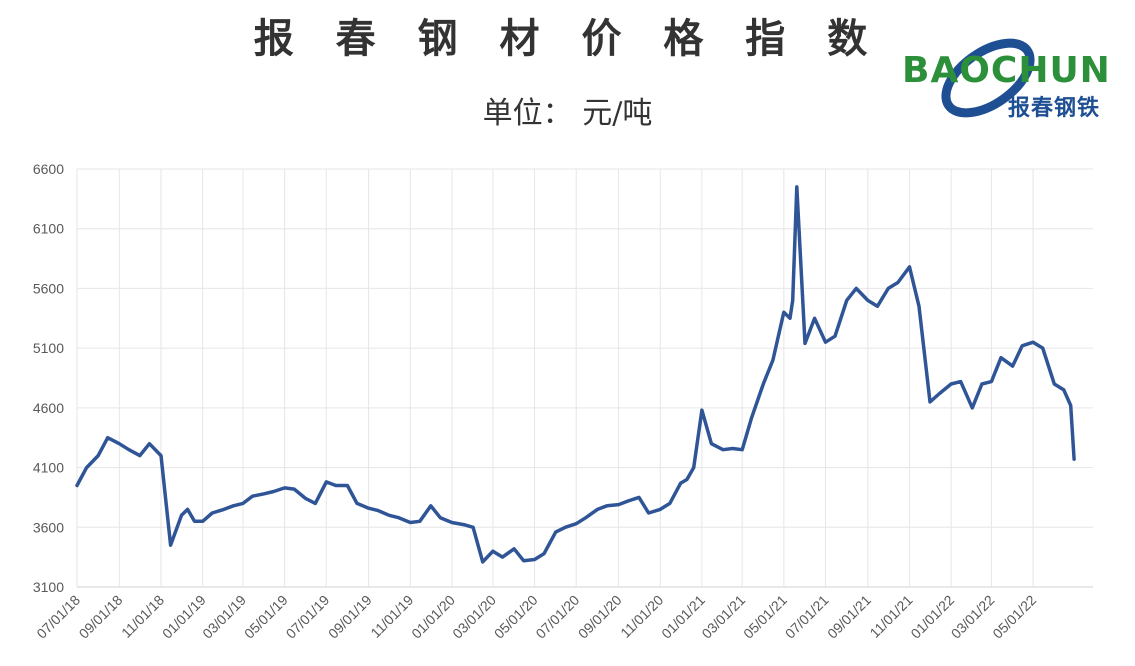  I want to click on x-tick-label: 11/01/19, so click(391, 616).